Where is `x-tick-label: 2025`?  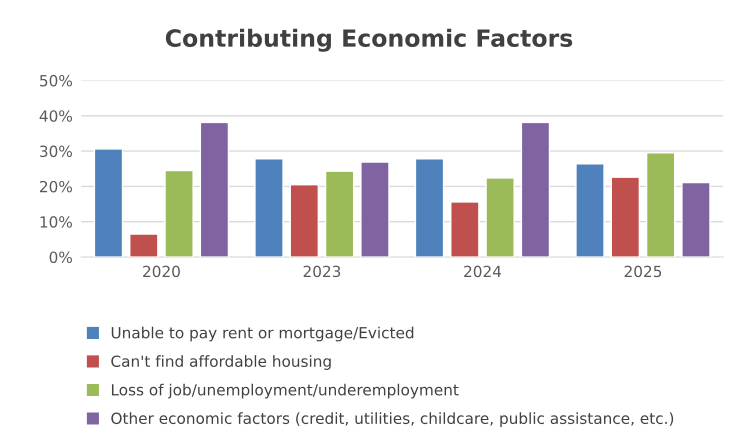 x-tick-label: 2025 is located at coordinates (643, 272).